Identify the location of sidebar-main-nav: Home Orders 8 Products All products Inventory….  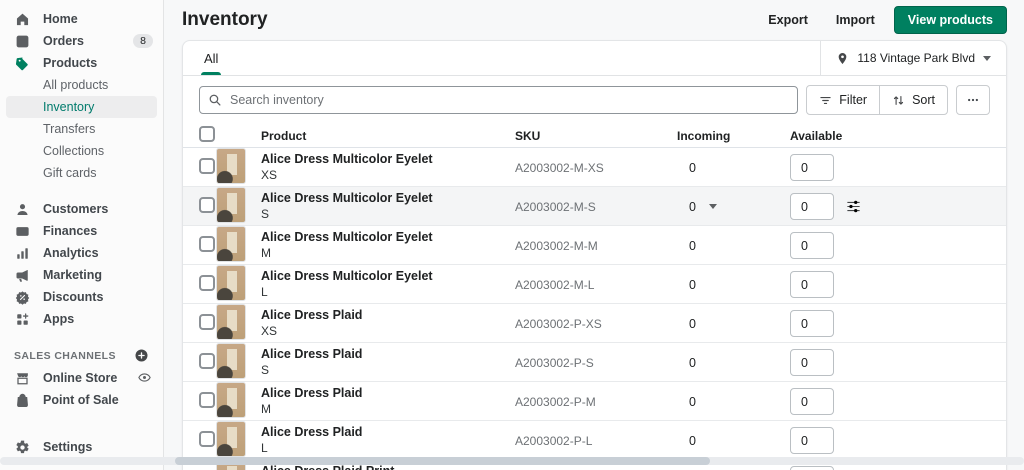
(81, 169).